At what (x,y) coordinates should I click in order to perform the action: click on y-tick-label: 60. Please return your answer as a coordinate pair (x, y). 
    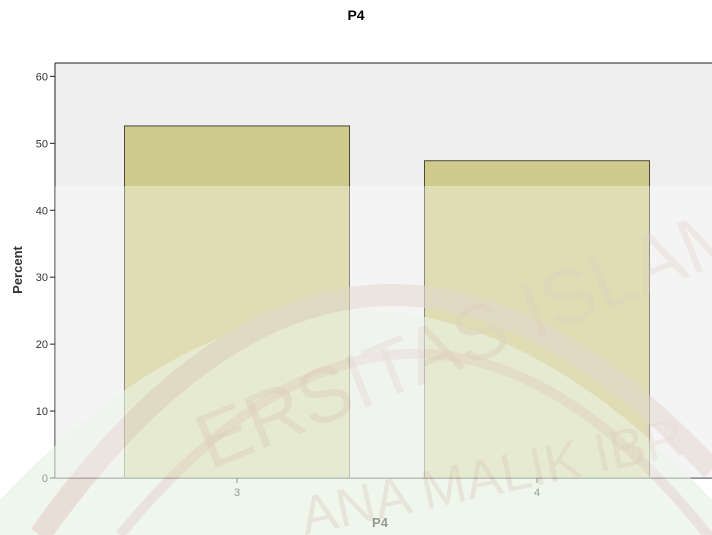
    Looking at the image, I should click on (42, 77).